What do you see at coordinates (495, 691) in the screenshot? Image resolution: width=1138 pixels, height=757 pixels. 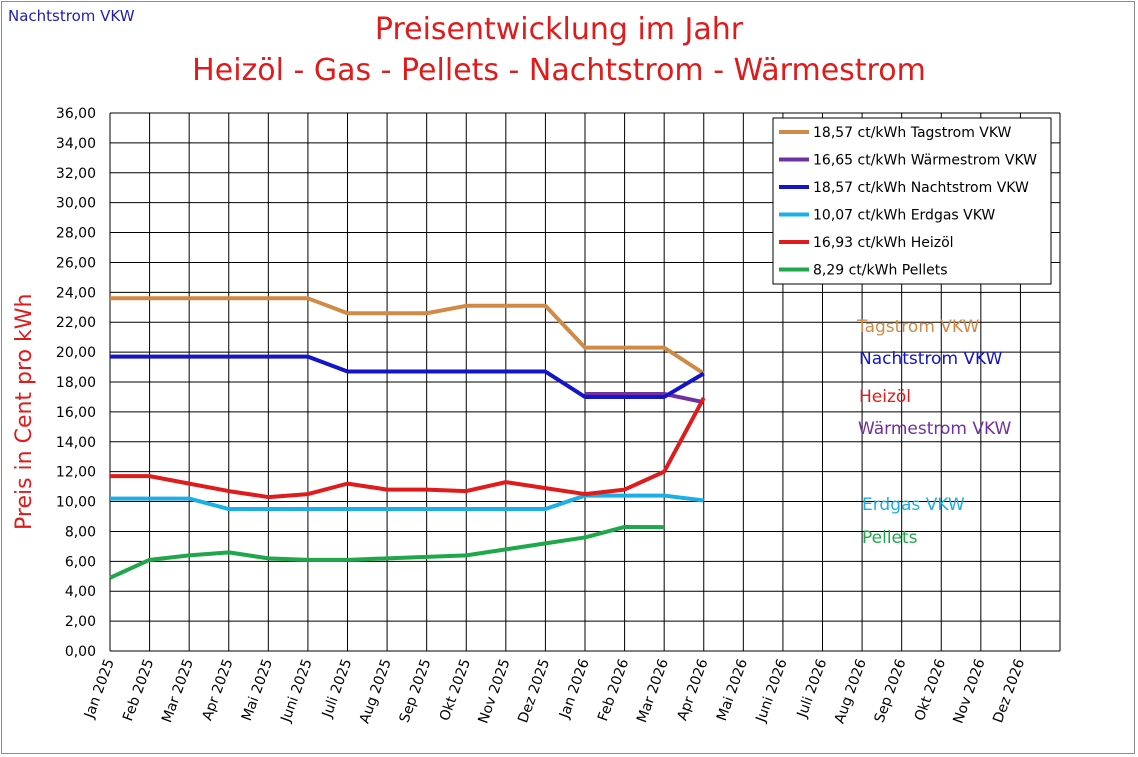 I see `x-tick-label: Nov 2025` at bounding box center [495, 691].